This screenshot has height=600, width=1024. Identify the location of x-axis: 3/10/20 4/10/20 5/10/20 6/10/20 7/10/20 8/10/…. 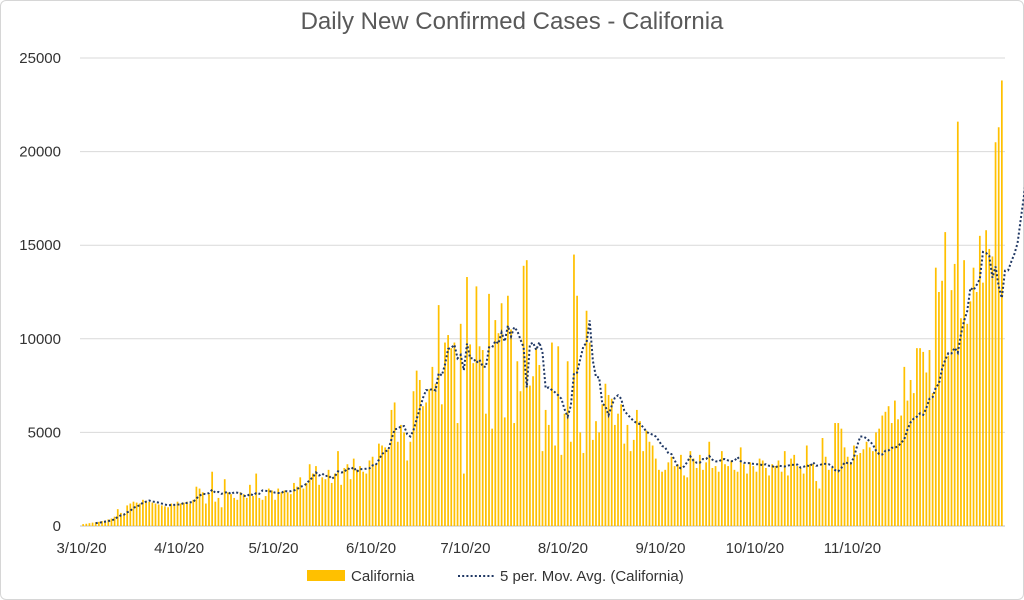
(469, 548).